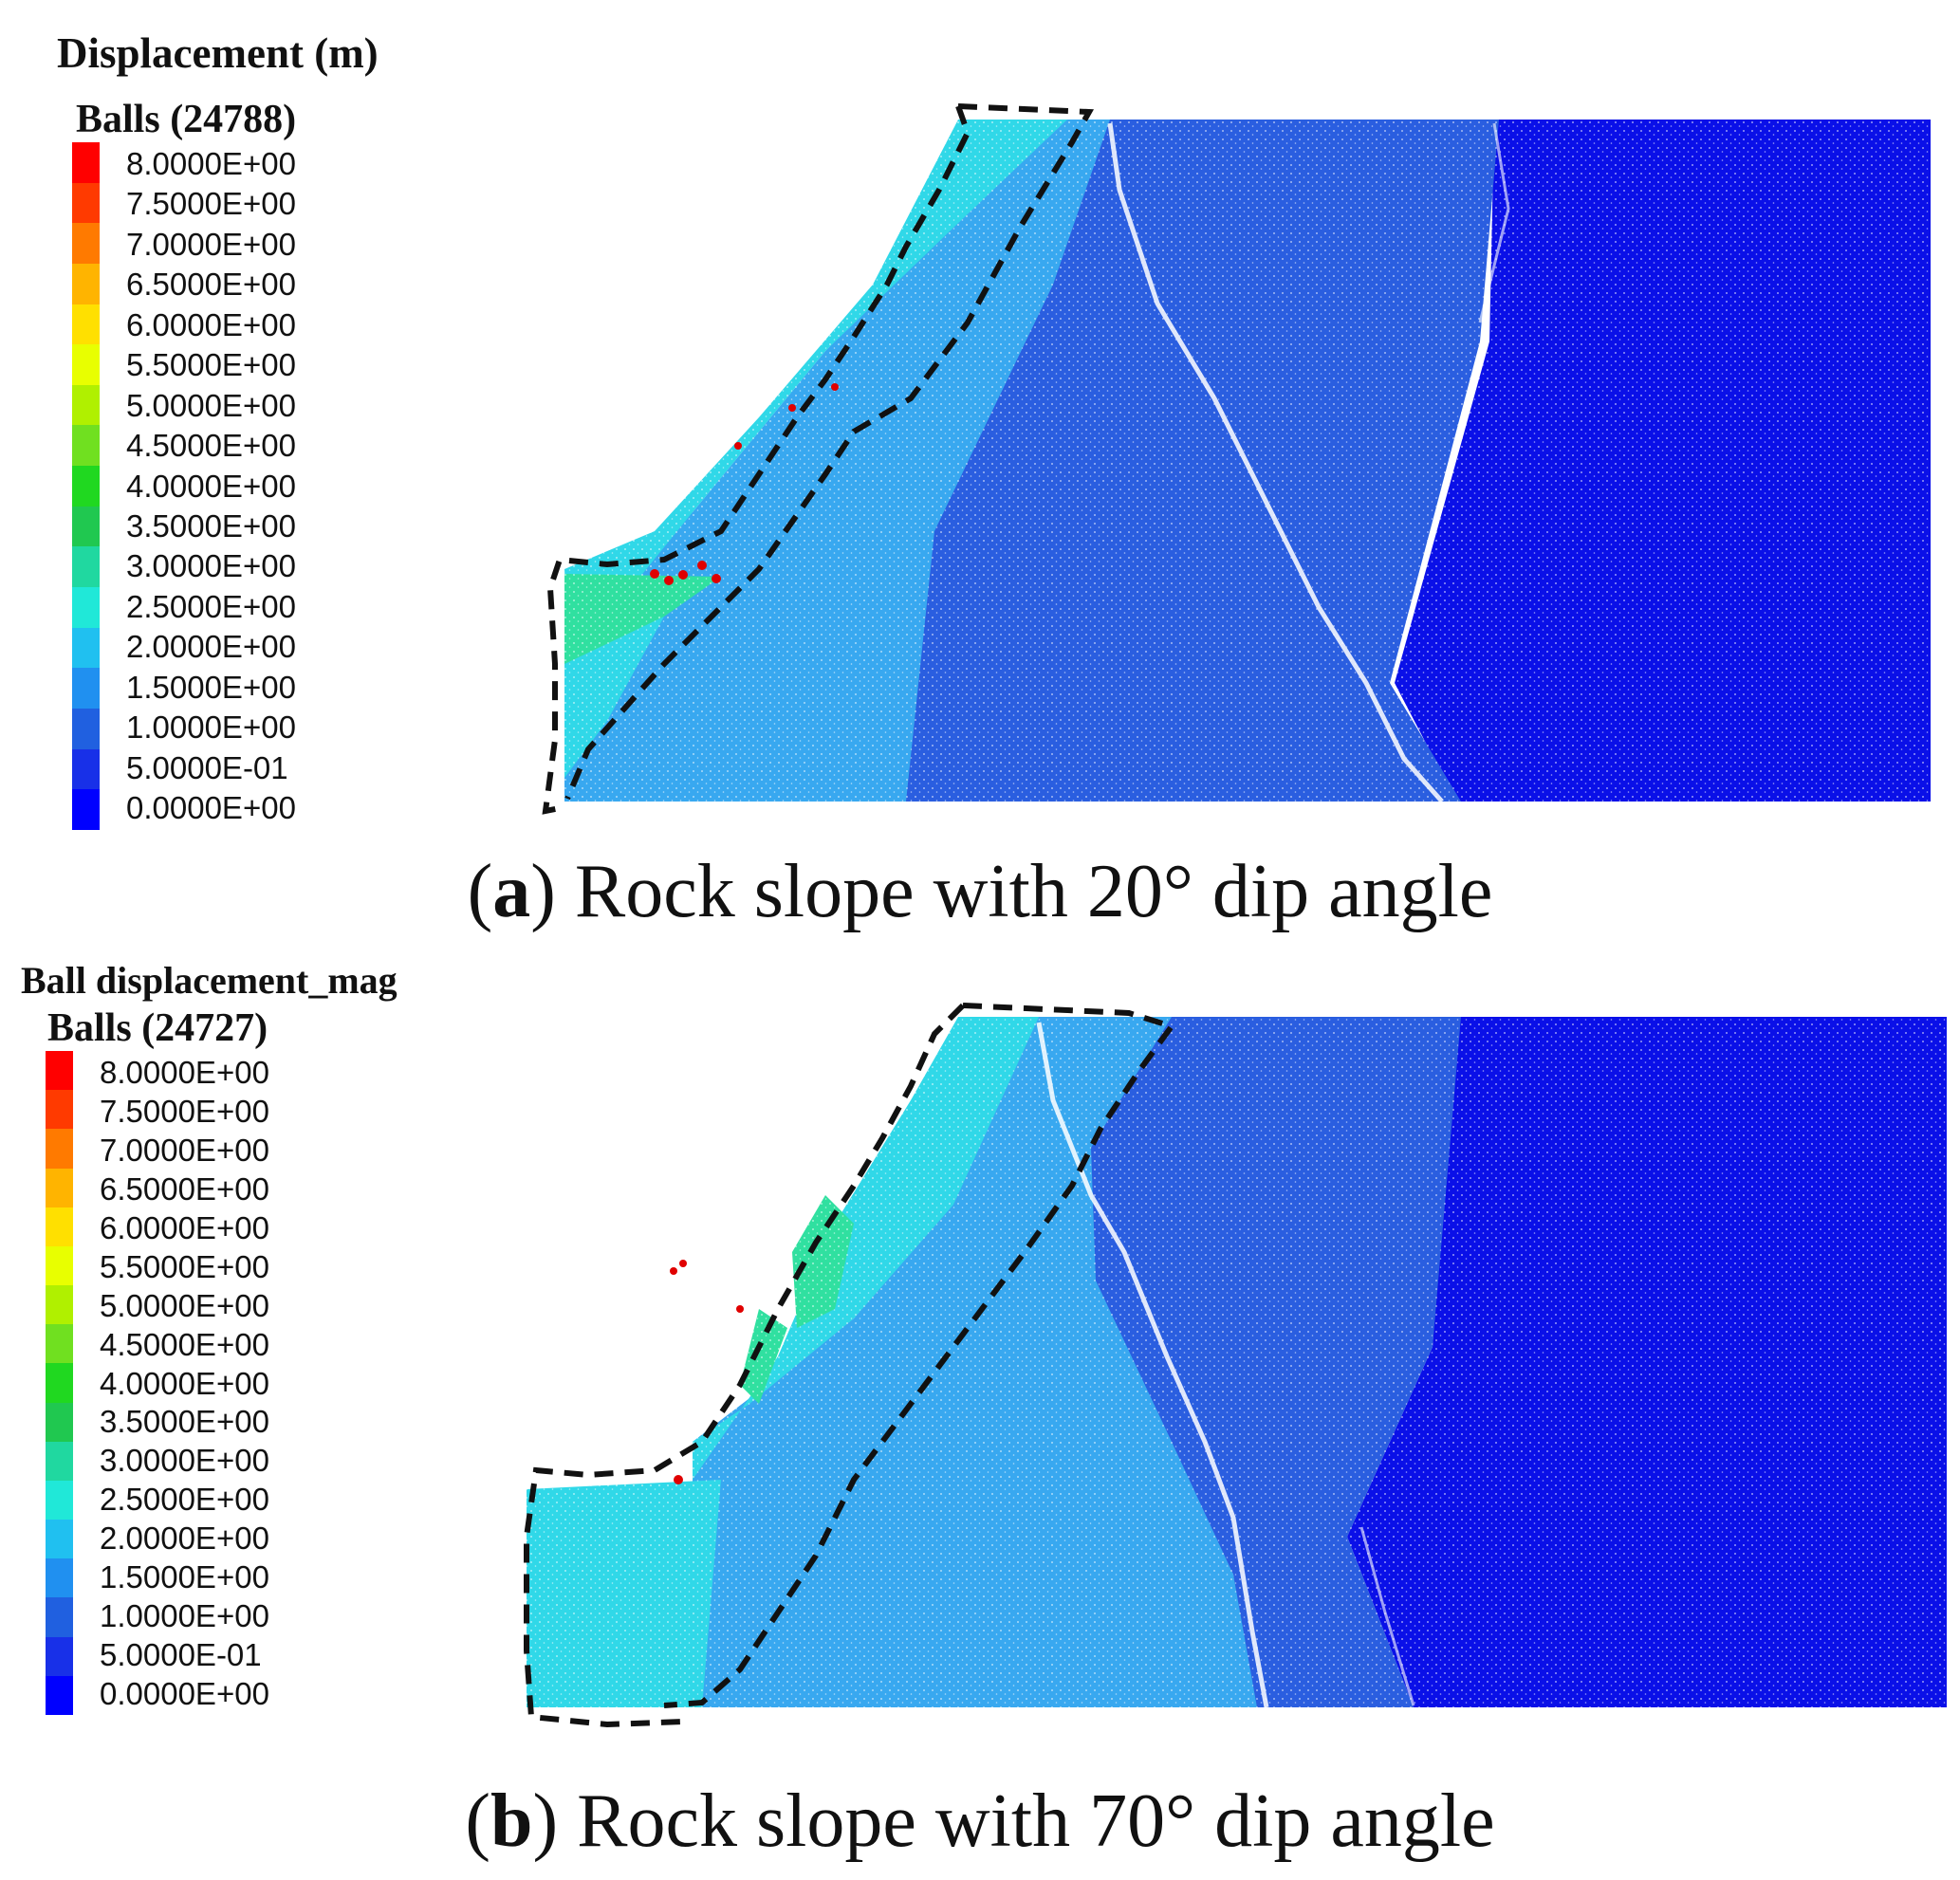 This screenshot has height=1880, width=1960. What do you see at coordinates (210, 980) in the screenshot?
I see `legend-title-b: Ball displacement_mag` at bounding box center [210, 980].